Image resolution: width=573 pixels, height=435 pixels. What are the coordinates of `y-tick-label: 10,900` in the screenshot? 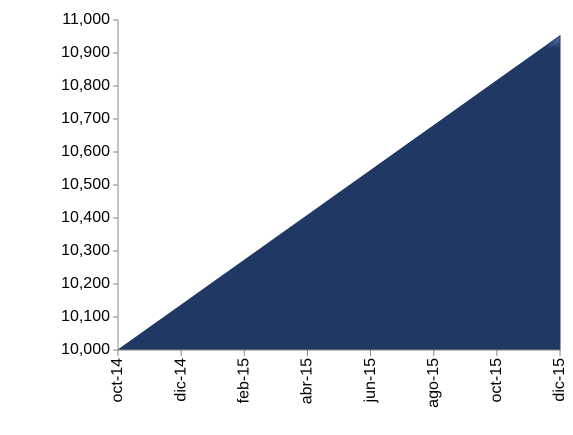 It's located at (85, 52).